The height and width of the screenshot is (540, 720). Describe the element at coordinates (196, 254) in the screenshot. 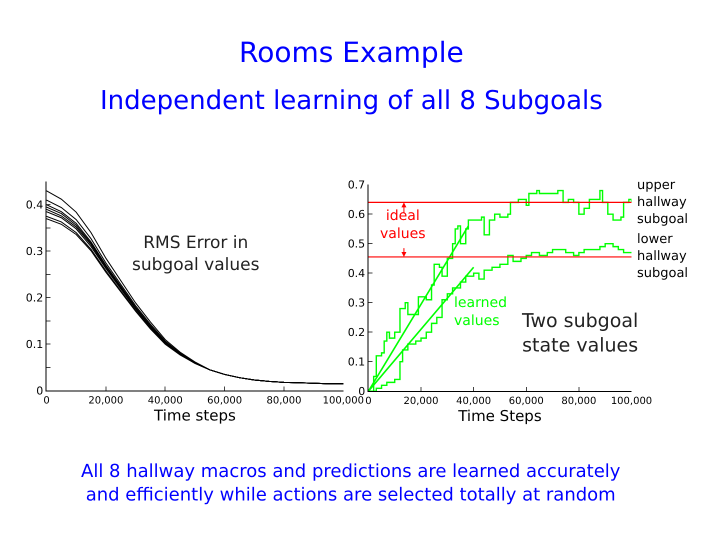

I see `annotation: RMS Error in subgoal values` at that location.